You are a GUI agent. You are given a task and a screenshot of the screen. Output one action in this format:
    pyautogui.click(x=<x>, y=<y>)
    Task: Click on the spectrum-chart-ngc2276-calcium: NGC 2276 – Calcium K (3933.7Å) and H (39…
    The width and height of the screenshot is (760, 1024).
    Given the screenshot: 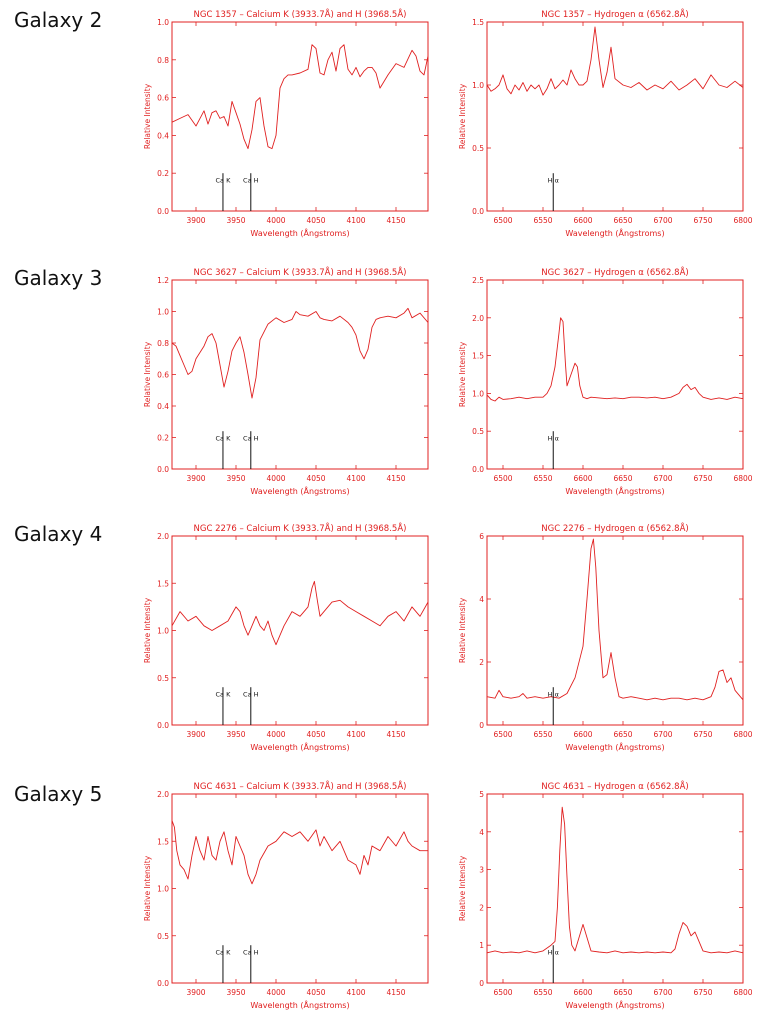 What is the action you would take?
    pyautogui.click(x=286, y=637)
    